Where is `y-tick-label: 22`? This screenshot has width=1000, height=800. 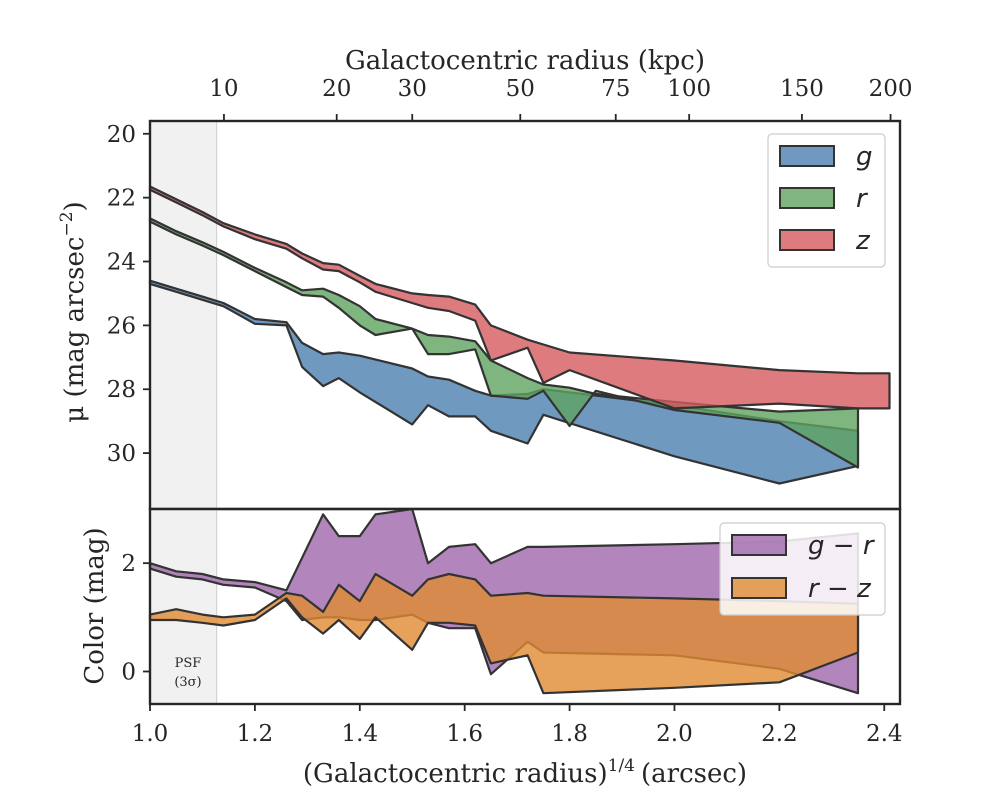
y-tick-label: 22 is located at coordinates (121, 199).